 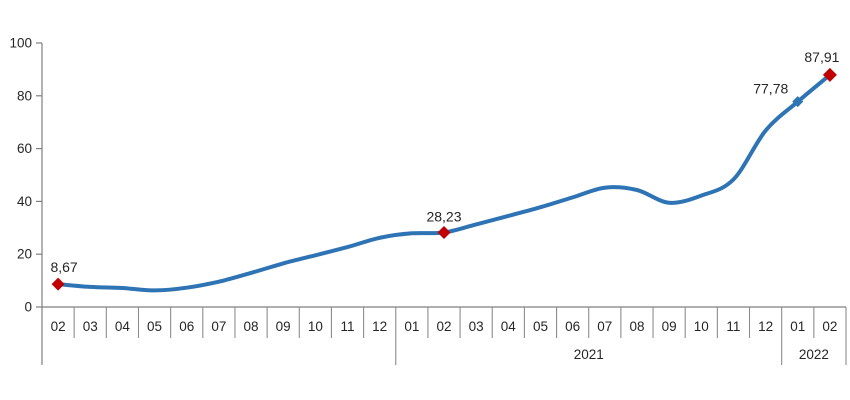 I want to click on y-tick-label: 20, so click(x=24, y=254).